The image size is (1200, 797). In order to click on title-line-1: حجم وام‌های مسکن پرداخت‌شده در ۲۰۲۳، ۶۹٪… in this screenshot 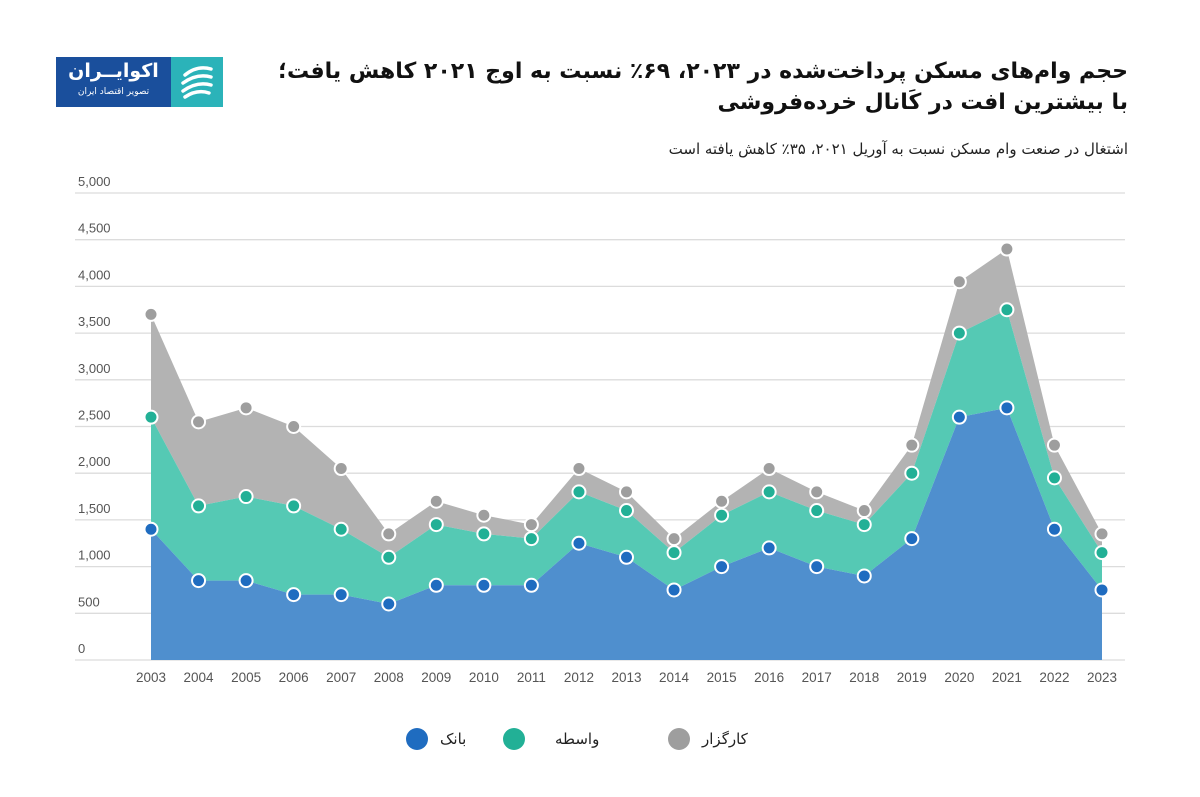, I will do `click(703, 71)`.